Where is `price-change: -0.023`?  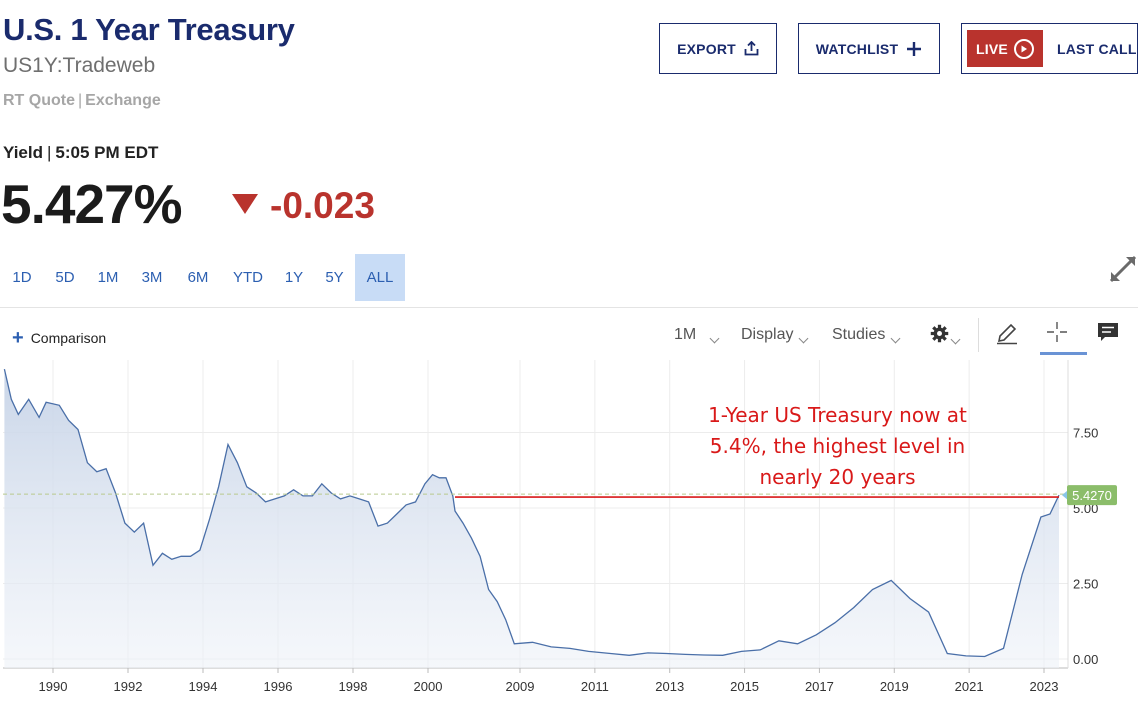
price-change: -0.023 is located at coordinates (322, 205).